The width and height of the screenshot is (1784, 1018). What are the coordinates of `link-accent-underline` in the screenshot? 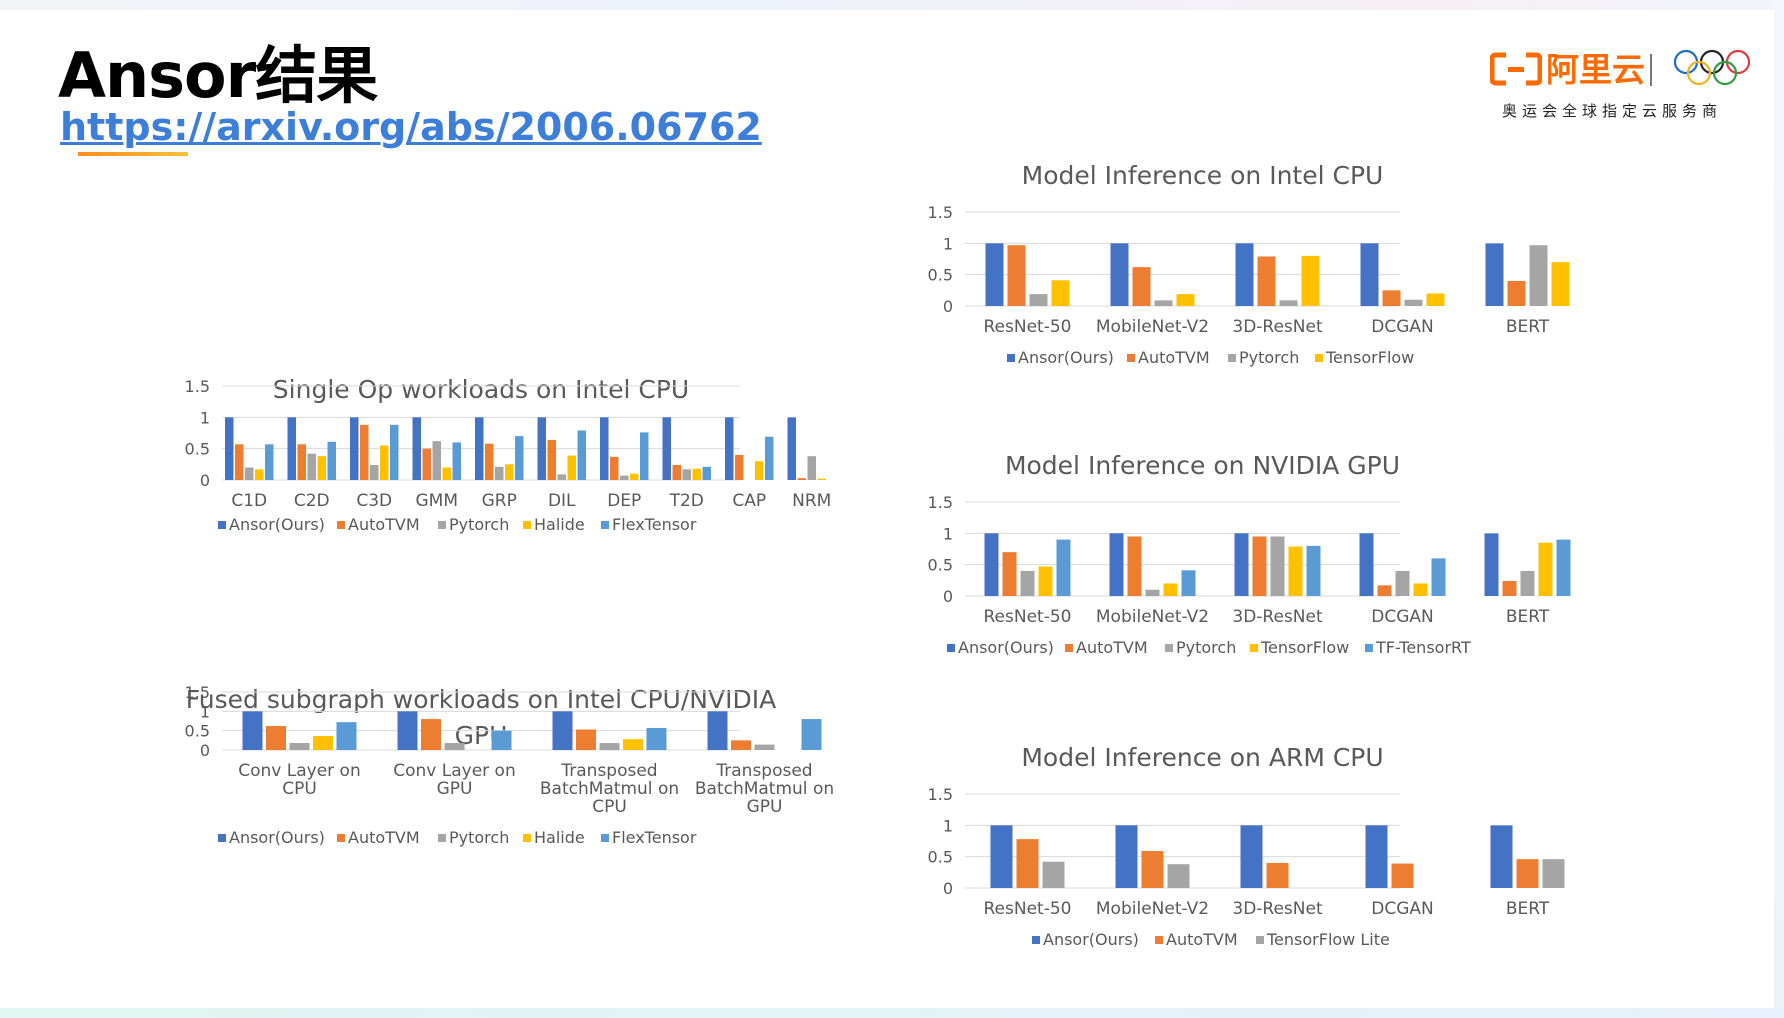 It's located at (133, 154).